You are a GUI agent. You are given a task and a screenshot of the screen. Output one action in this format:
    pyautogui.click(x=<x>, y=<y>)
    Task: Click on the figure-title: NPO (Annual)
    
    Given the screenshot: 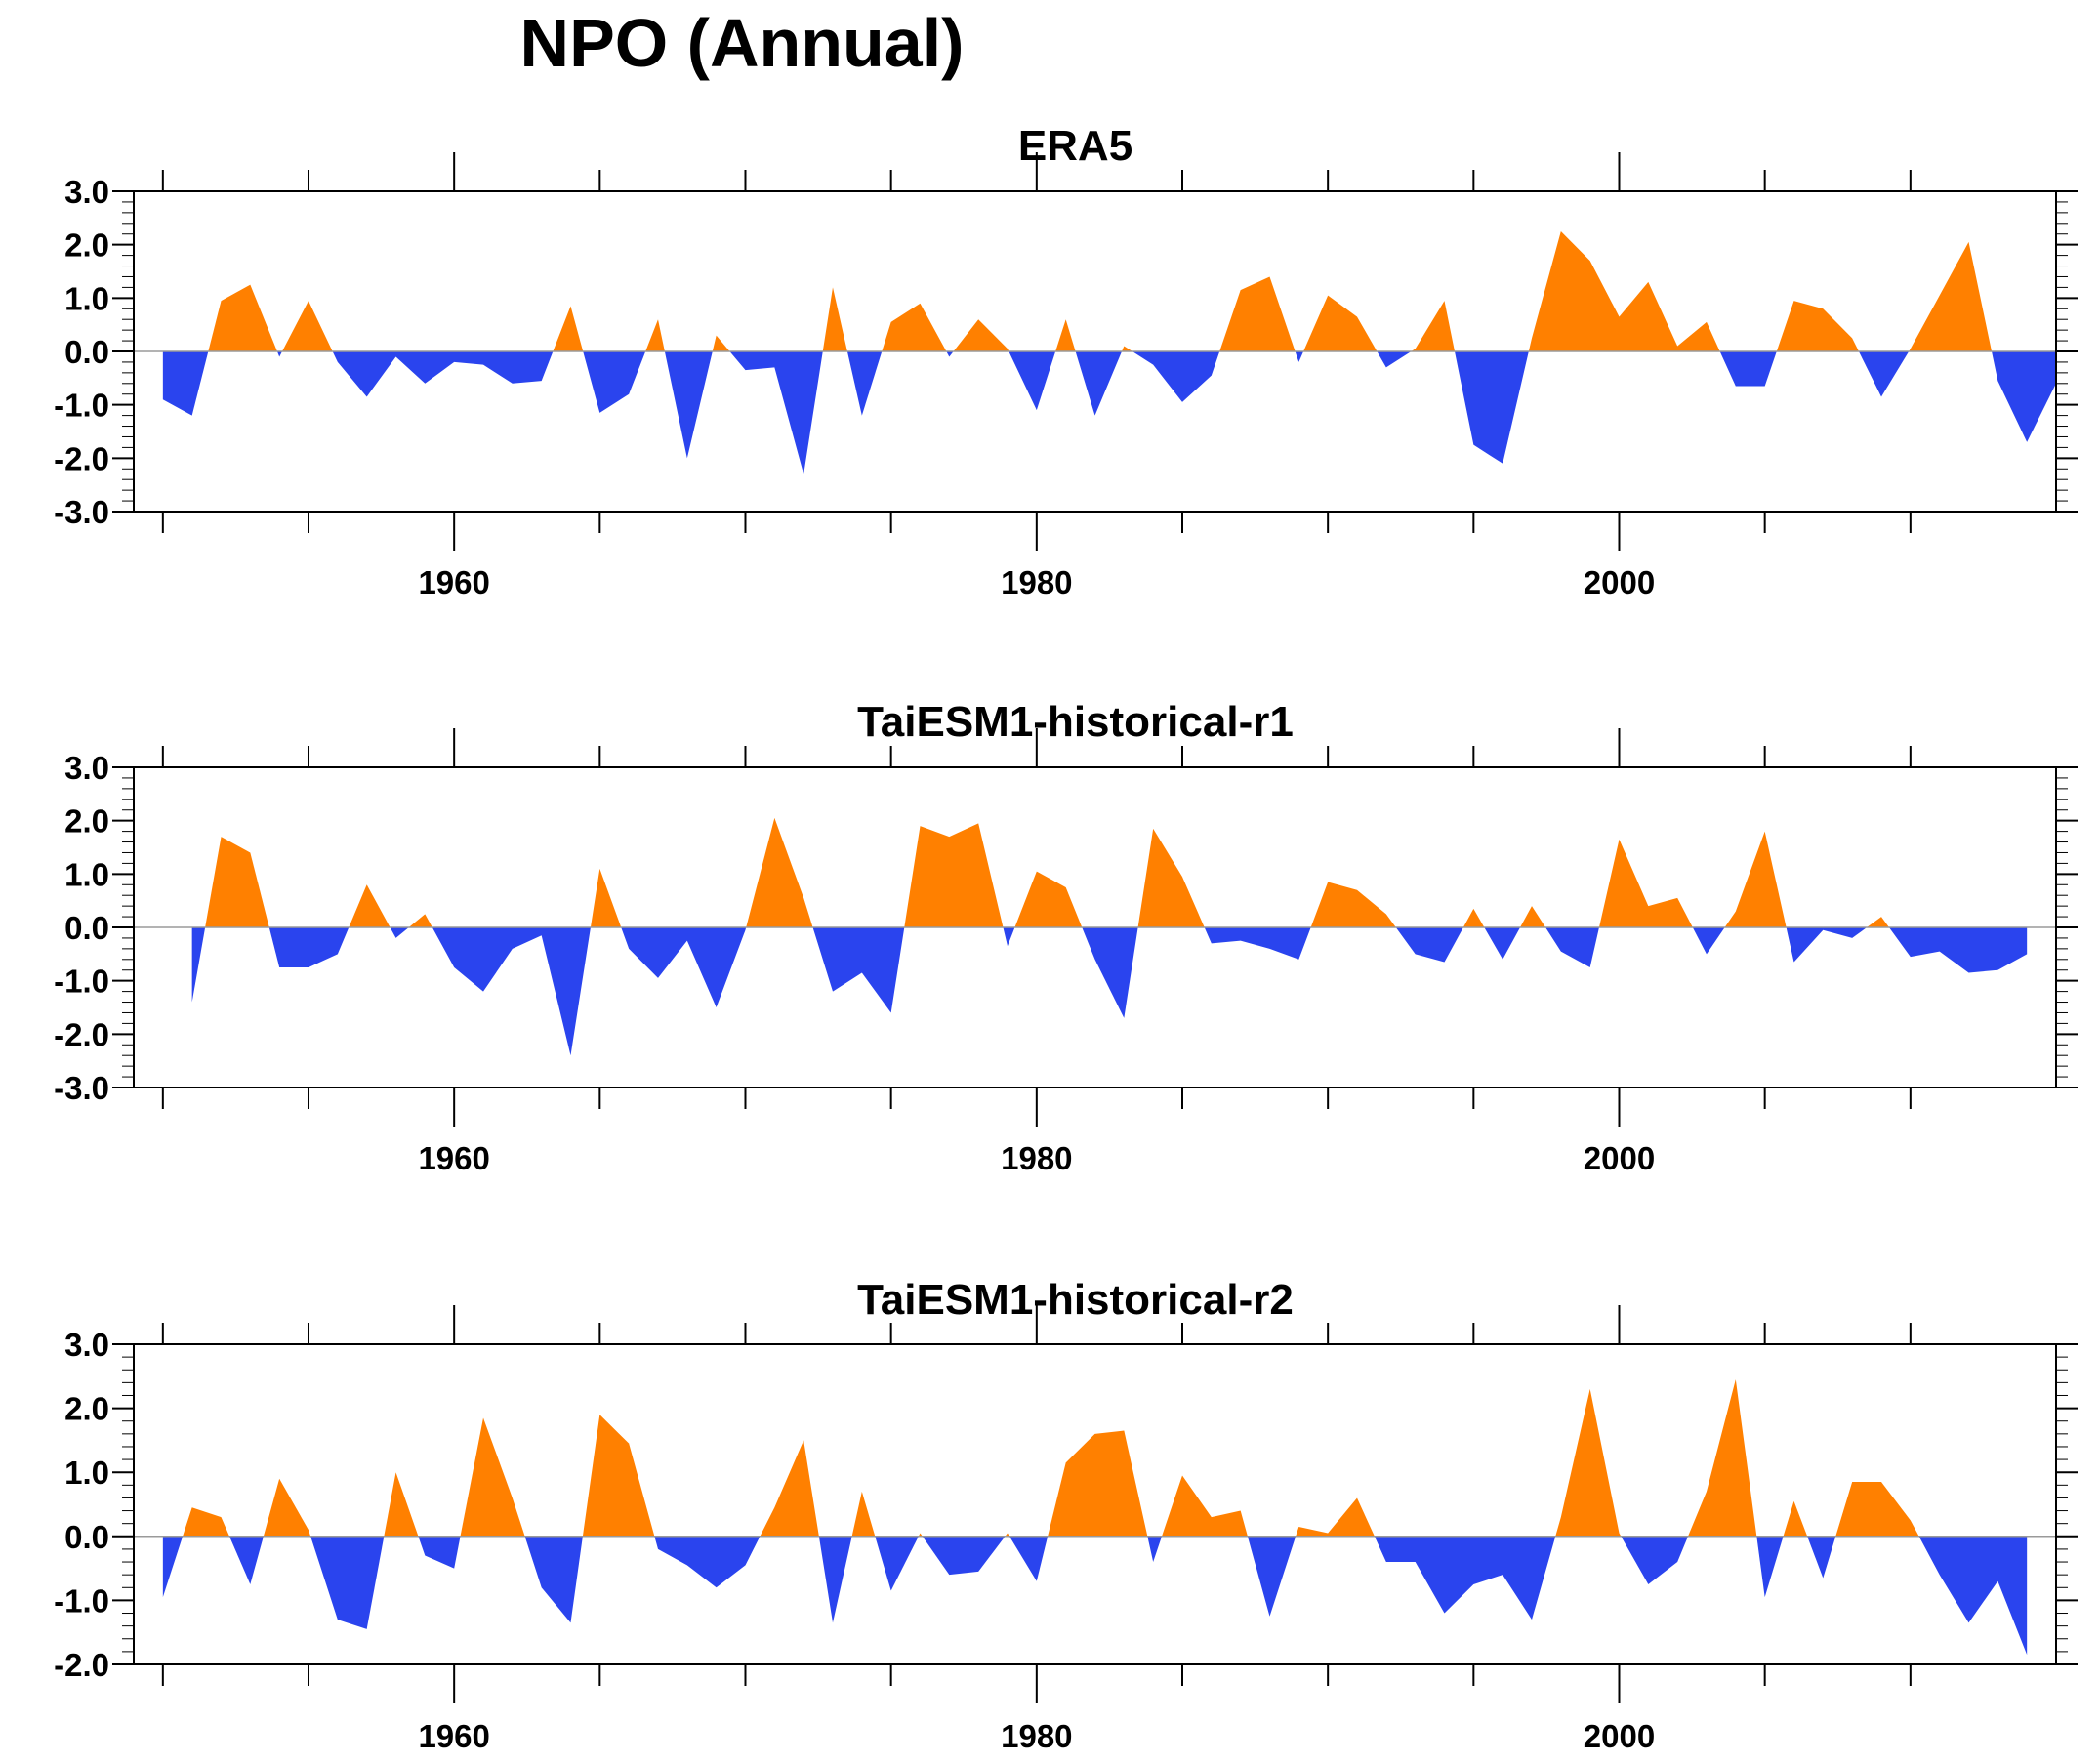 What is the action you would take?
    pyautogui.click(x=742, y=43)
    